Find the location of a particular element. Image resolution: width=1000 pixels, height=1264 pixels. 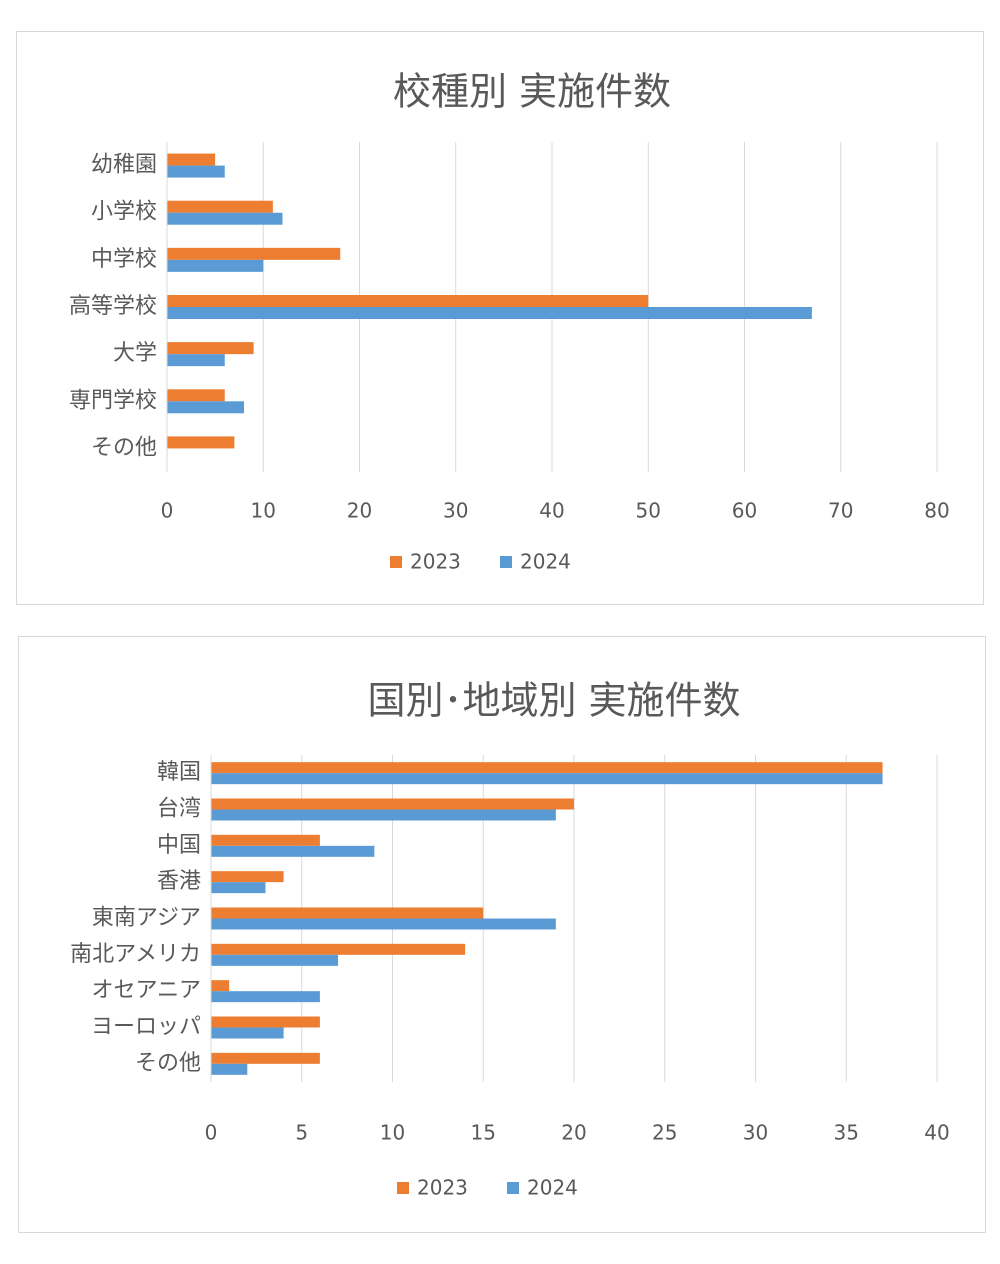

category-label: 専門学校 is located at coordinates (113, 400).